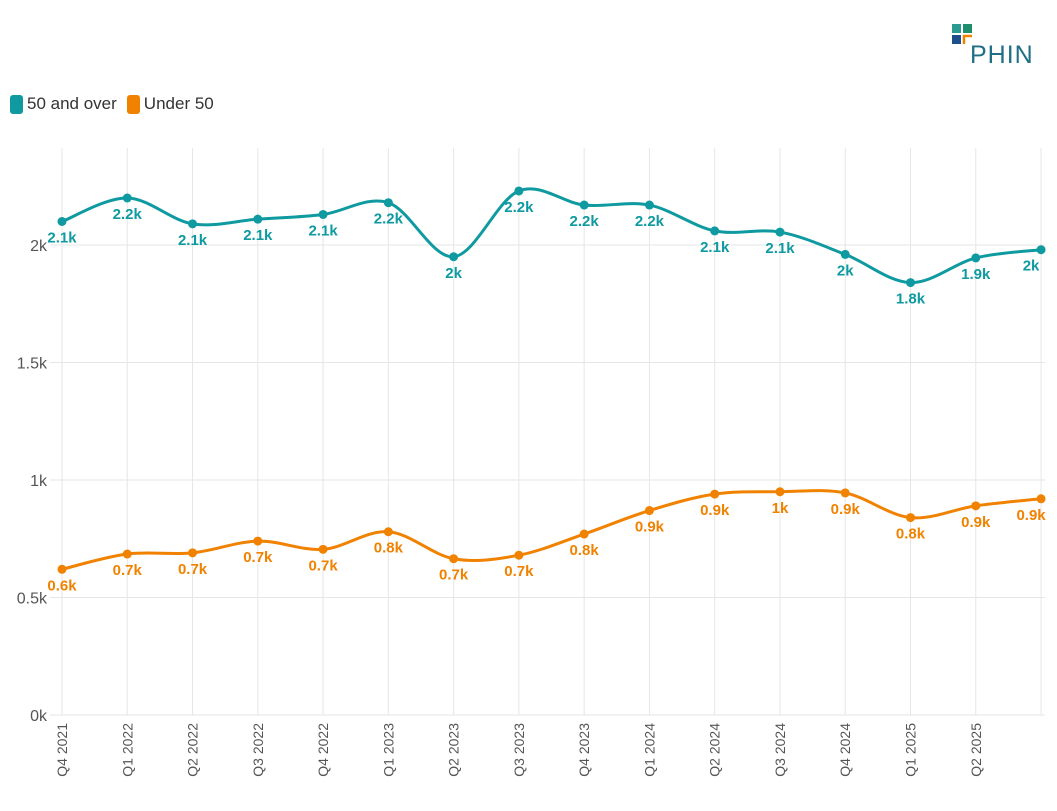  Describe the element at coordinates (39, 246) in the screenshot. I see `y-tick-label: 2k` at that location.